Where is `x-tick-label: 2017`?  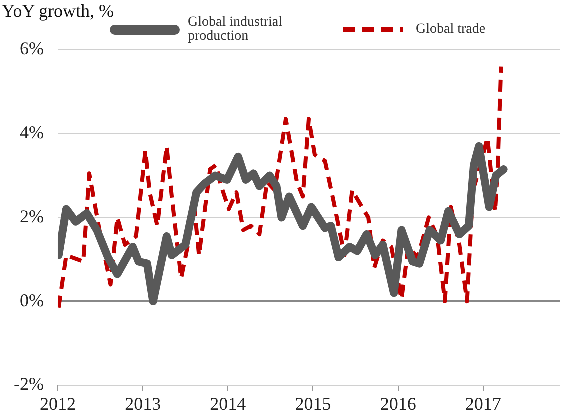
x-tick-label: 2017 is located at coordinates (483, 404).